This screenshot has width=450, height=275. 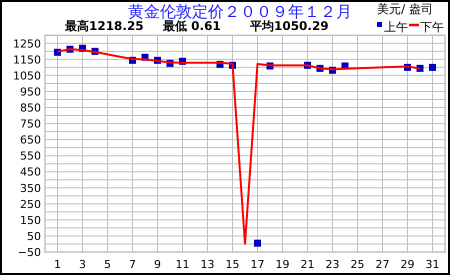 What do you see at coordinates (30, 156) in the screenshot?
I see `y-tick-label: 550` at bounding box center [30, 156].